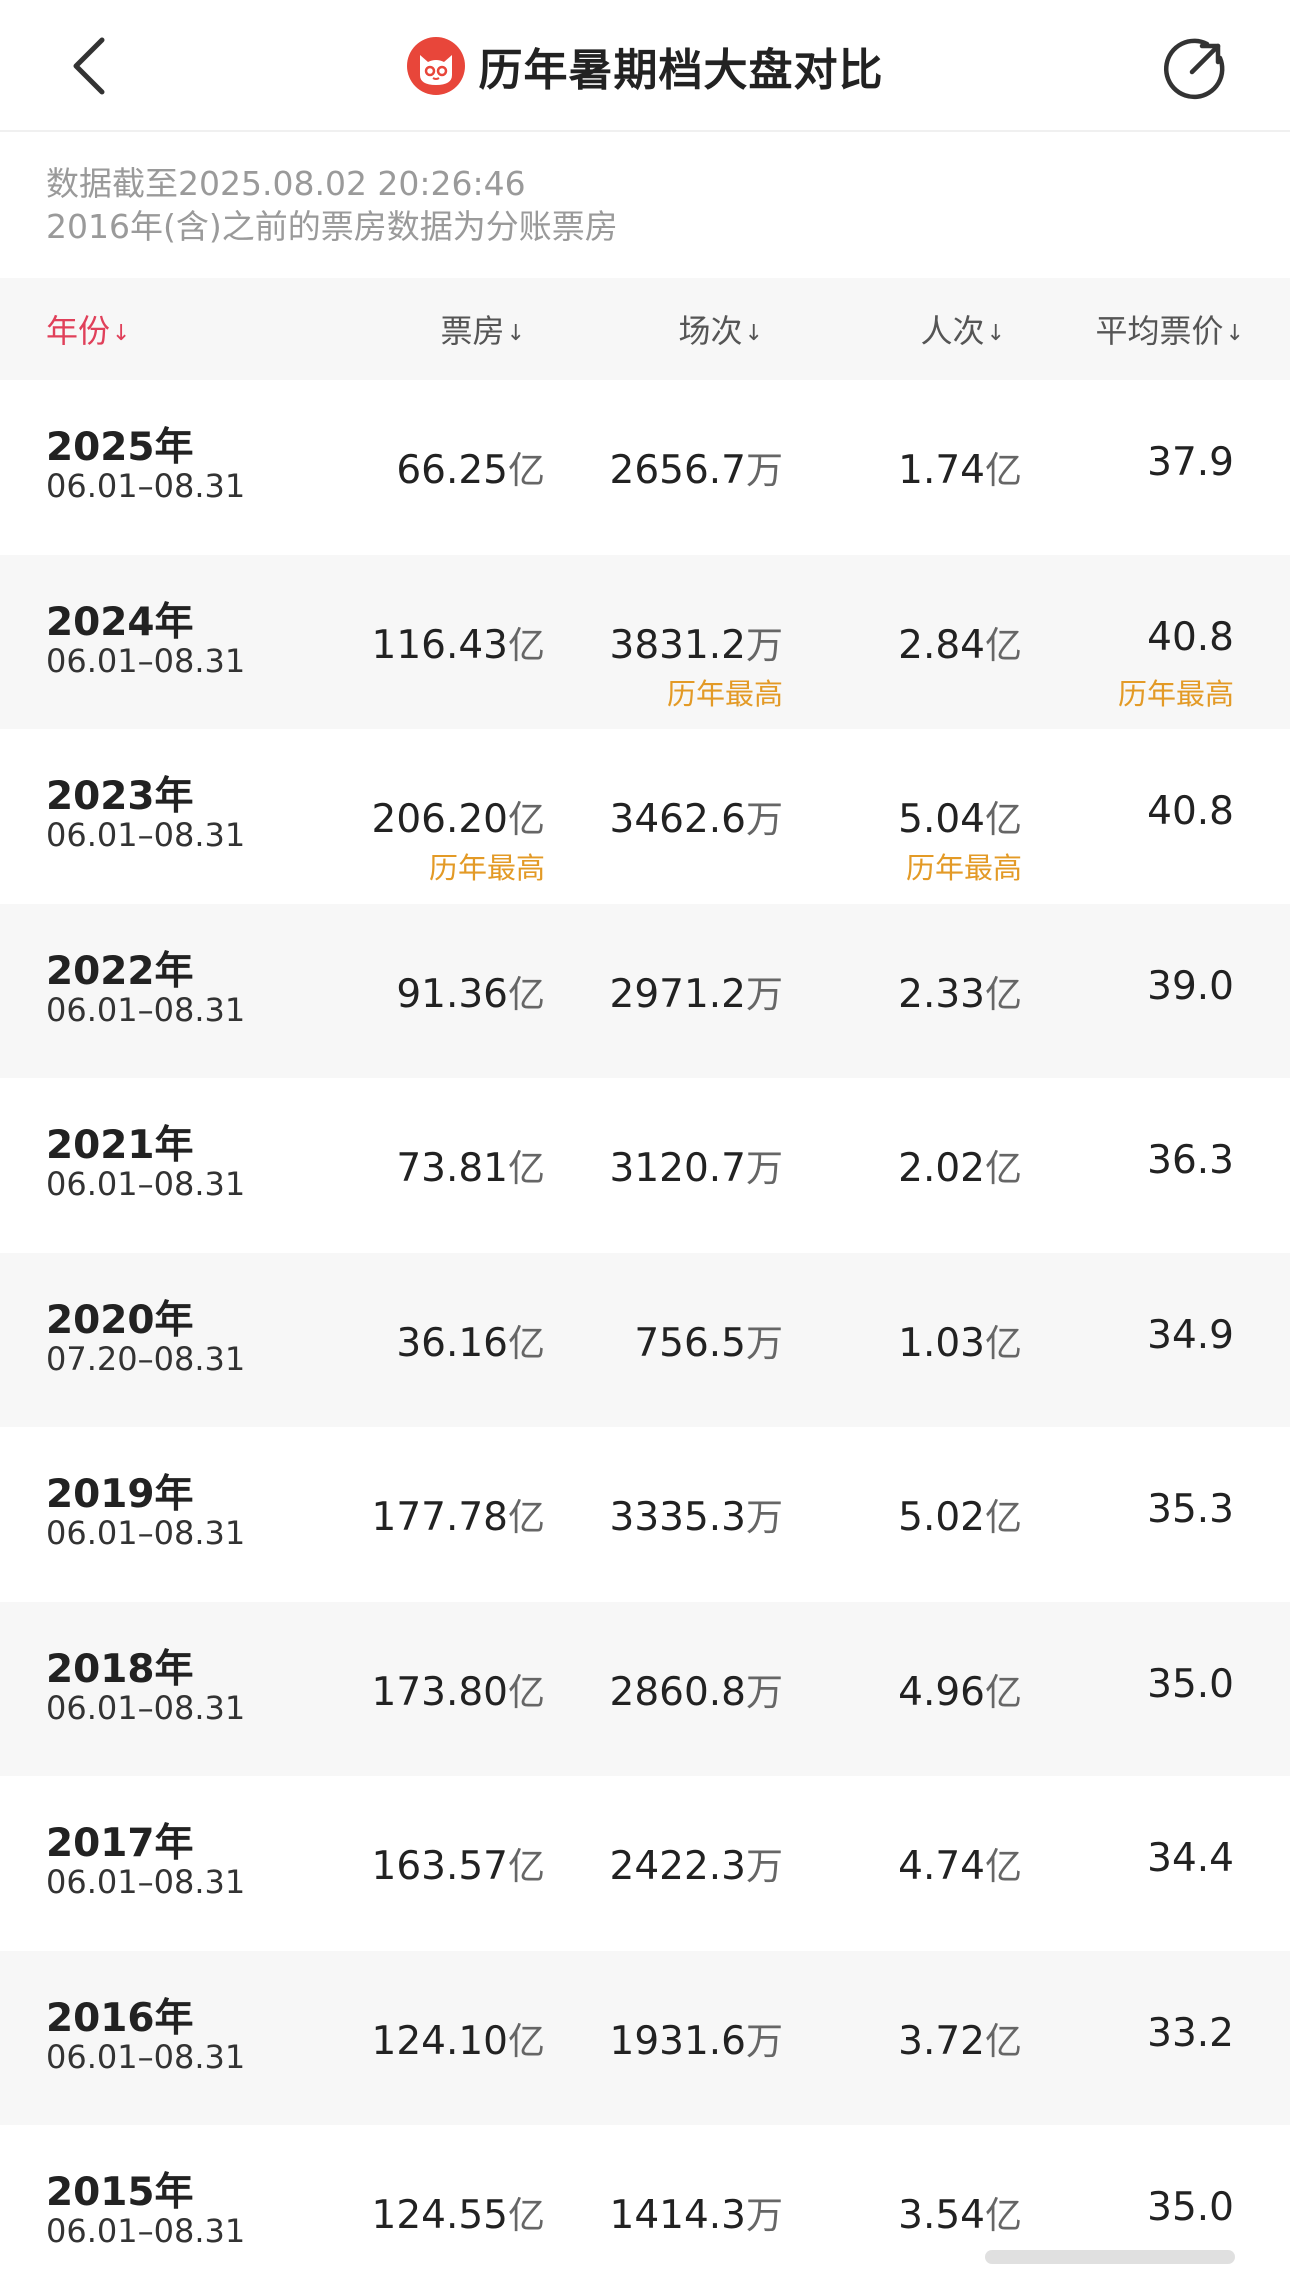  Describe the element at coordinates (645, 467) in the screenshot. I see `table-row: 2025年 06.01–08.31 66.25亿 2656.7万 1.74亿 37.9` at that location.